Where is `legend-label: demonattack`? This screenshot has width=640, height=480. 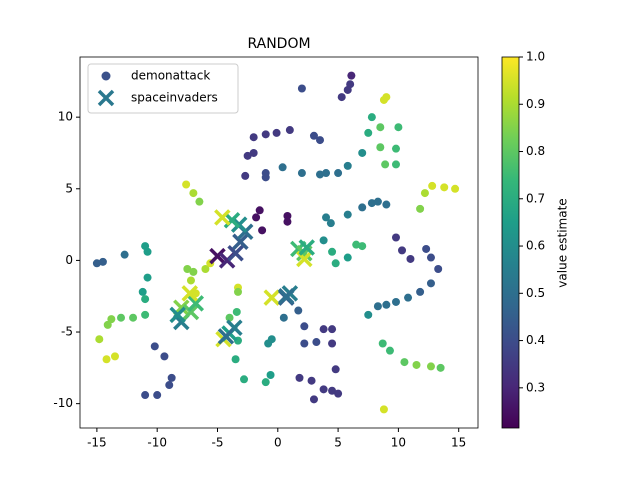 legend-label: demonattack is located at coordinates (170, 76).